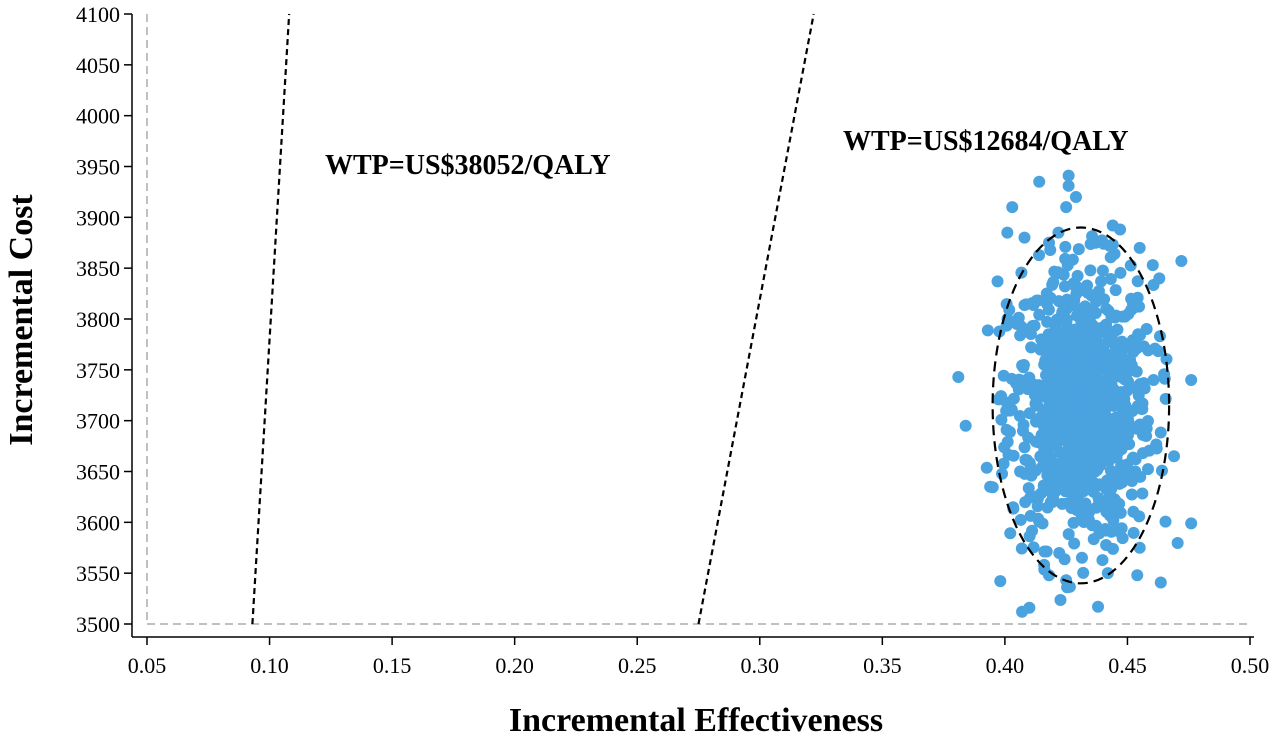  I want to click on scatter-points, so click(1075, 393).